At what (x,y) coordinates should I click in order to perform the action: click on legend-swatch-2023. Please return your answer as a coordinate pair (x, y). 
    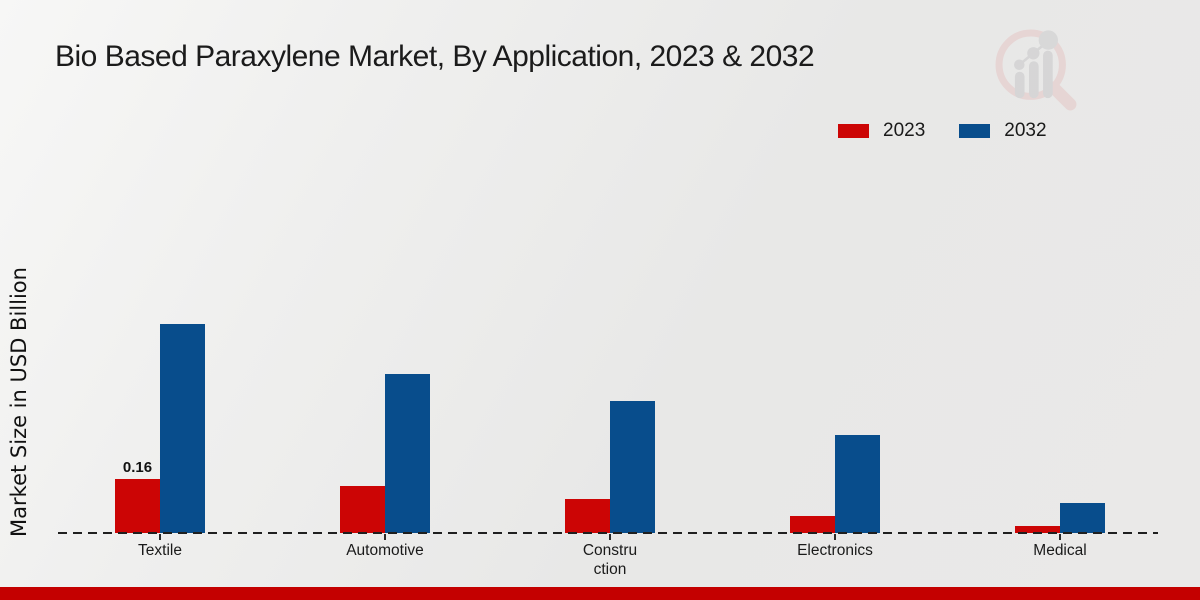
    Looking at the image, I should click on (853, 131).